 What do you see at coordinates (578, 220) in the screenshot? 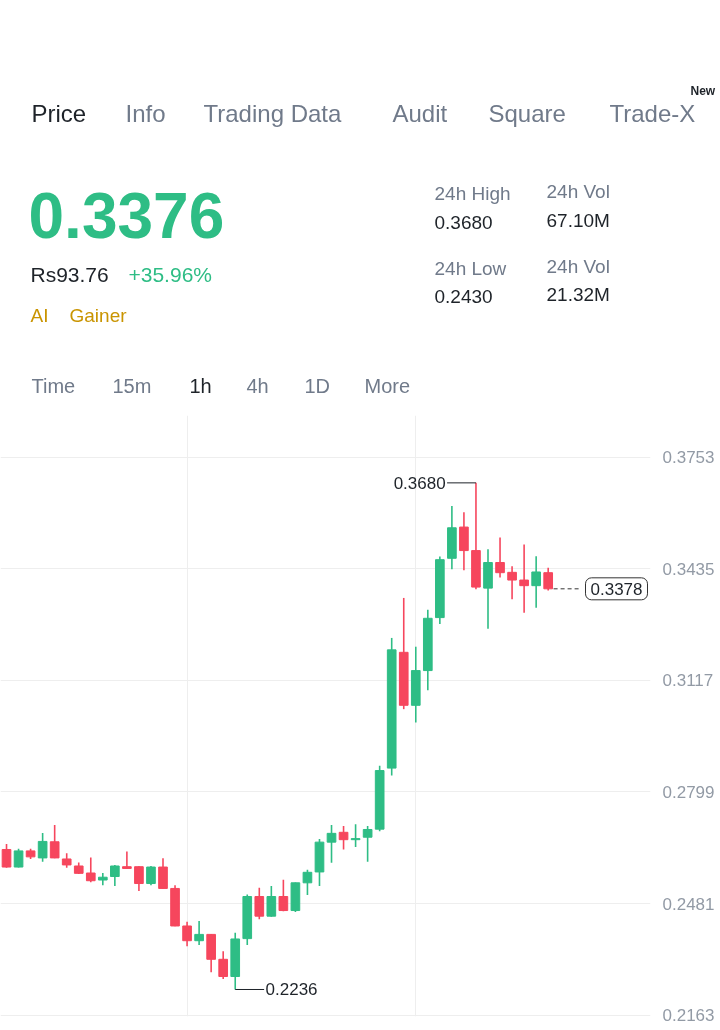
I see `text: 67.10M` at bounding box center [578, 220].